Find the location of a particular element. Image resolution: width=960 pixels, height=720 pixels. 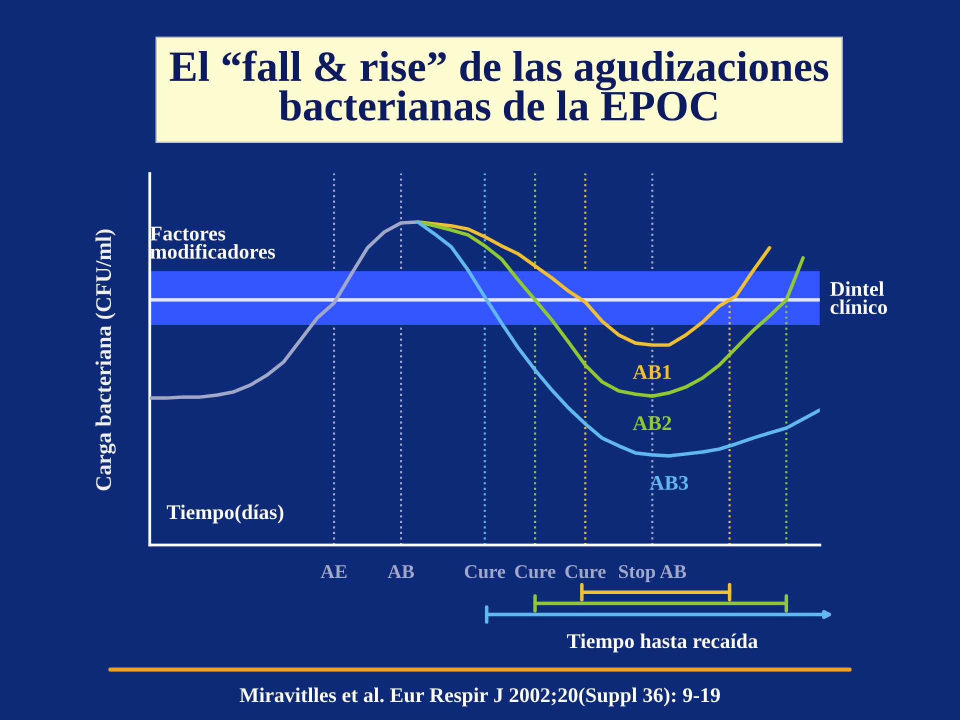

series-label: AB2 is located at coordinates (652, 423).